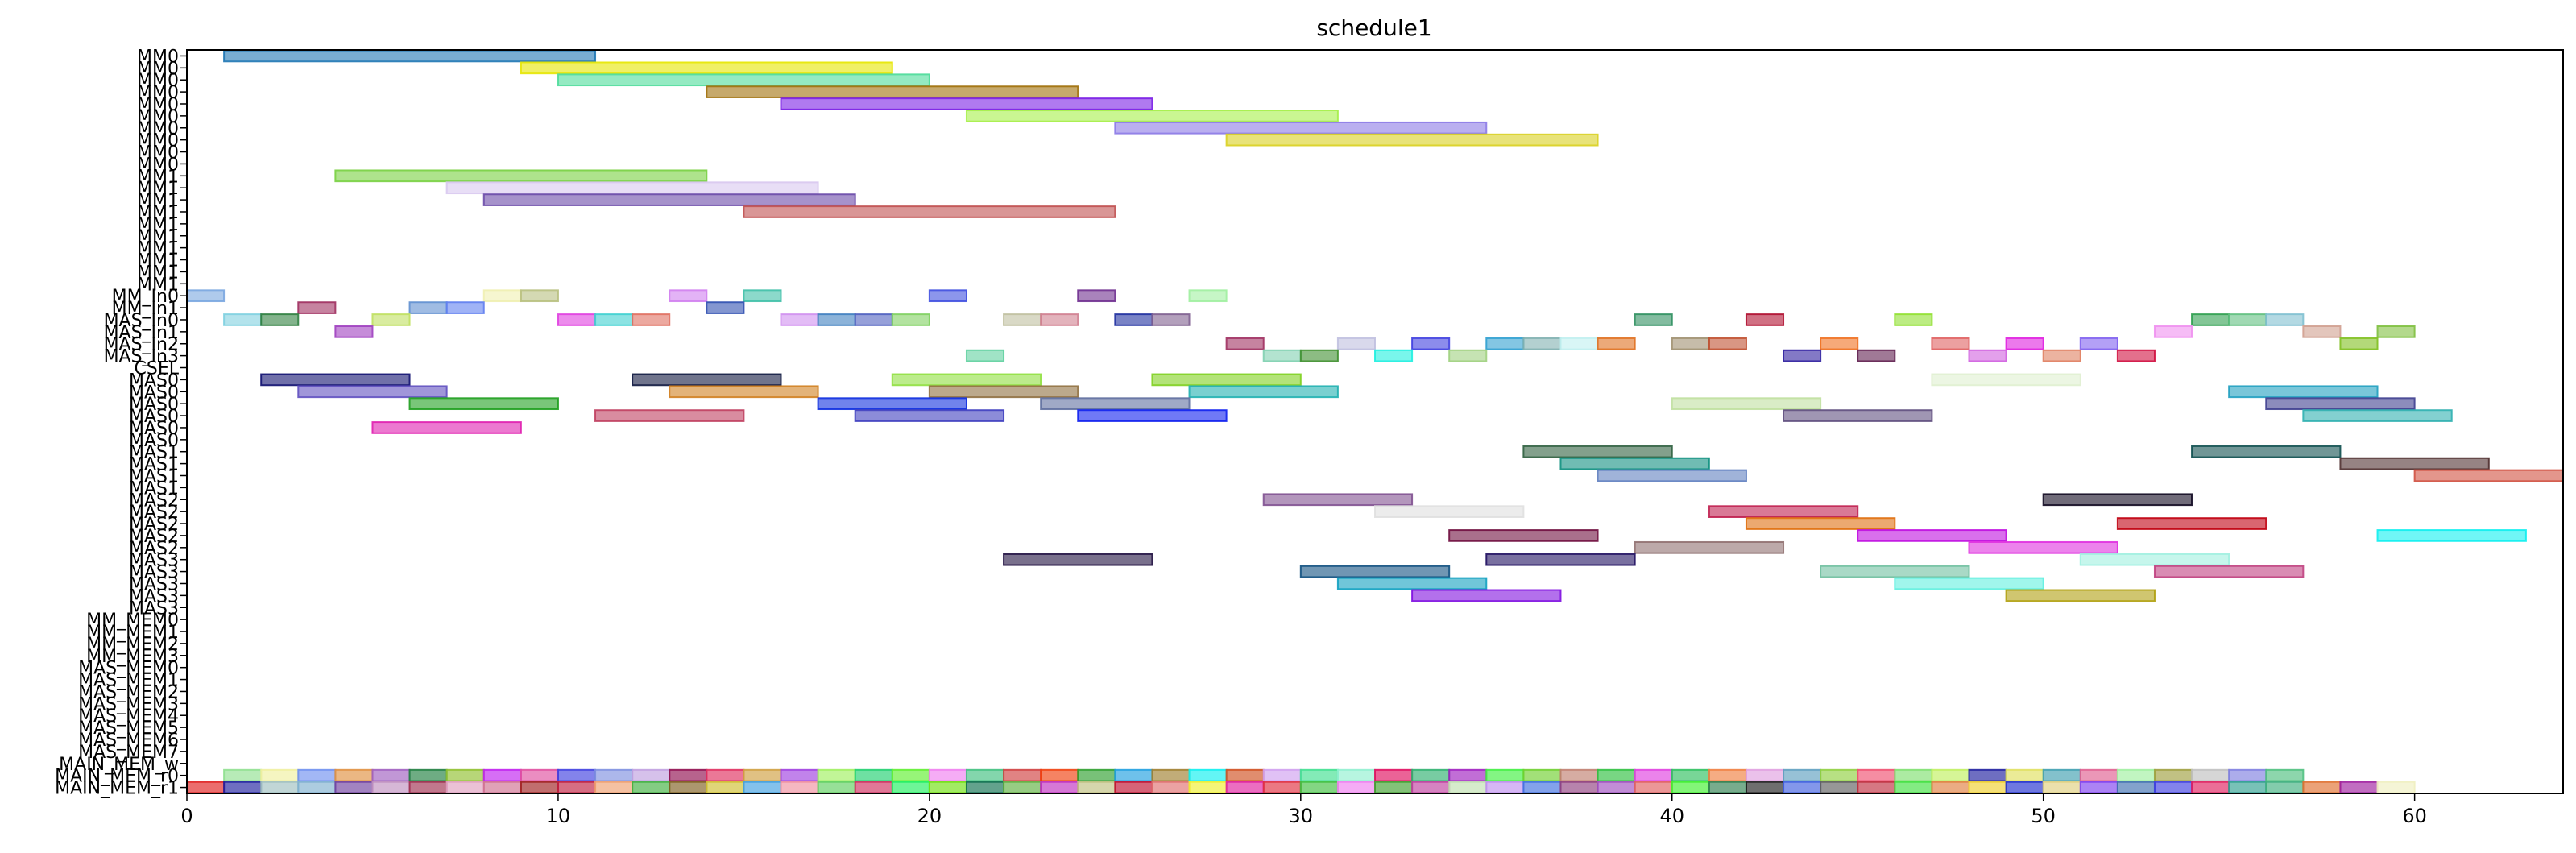  What do you see at coordinates (1301, 781) in the screenshot?
I see `memory-bars-layer` at bounding box center [1301, 781].